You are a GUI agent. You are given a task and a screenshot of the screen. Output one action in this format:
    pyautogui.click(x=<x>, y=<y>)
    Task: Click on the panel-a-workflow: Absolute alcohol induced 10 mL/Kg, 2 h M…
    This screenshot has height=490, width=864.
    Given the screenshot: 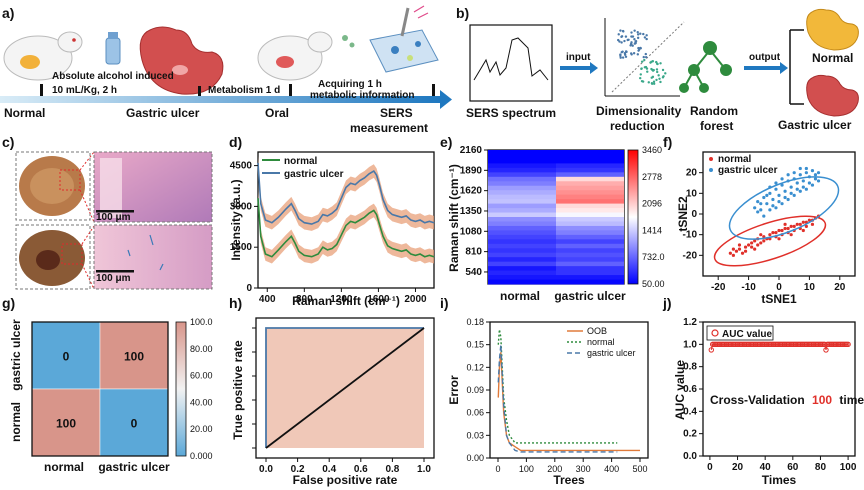 What is the action you would take?
    pyautogui.click(x=226, y=70)
    